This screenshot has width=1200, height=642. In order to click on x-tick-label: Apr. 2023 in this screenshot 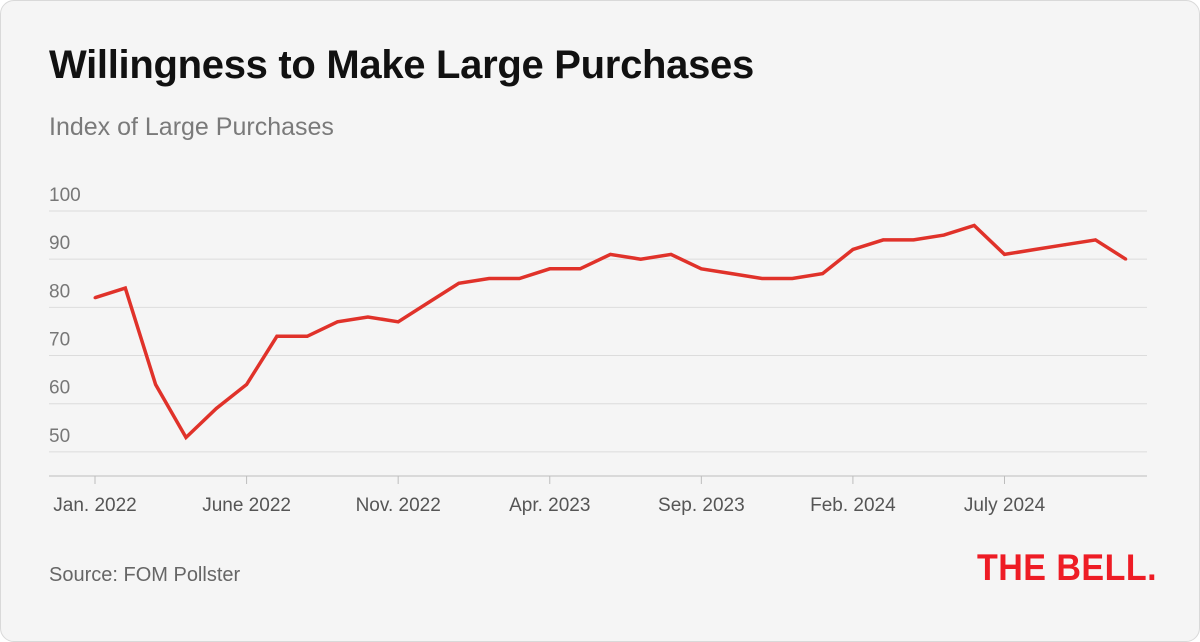, I will do `click(549, 505)`.